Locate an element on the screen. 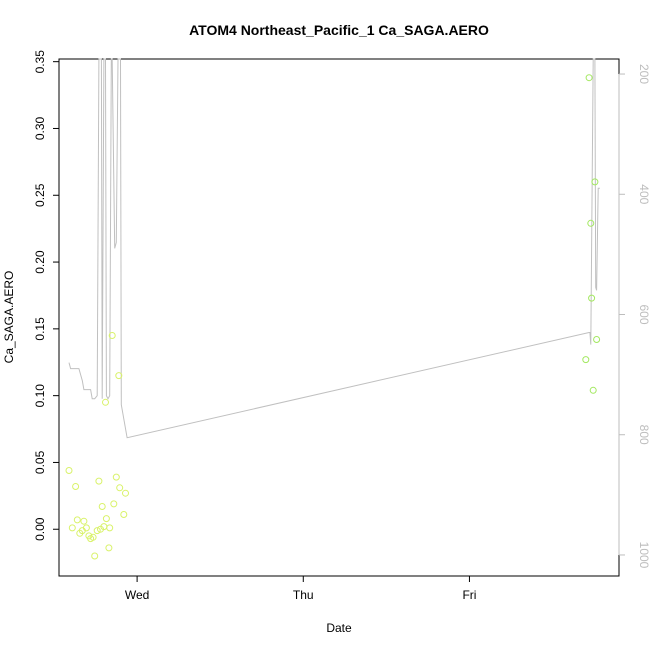 The width and height of the screenshot is (650, 650). right-tick-label: 1000 is located at coordinates (643, 555).